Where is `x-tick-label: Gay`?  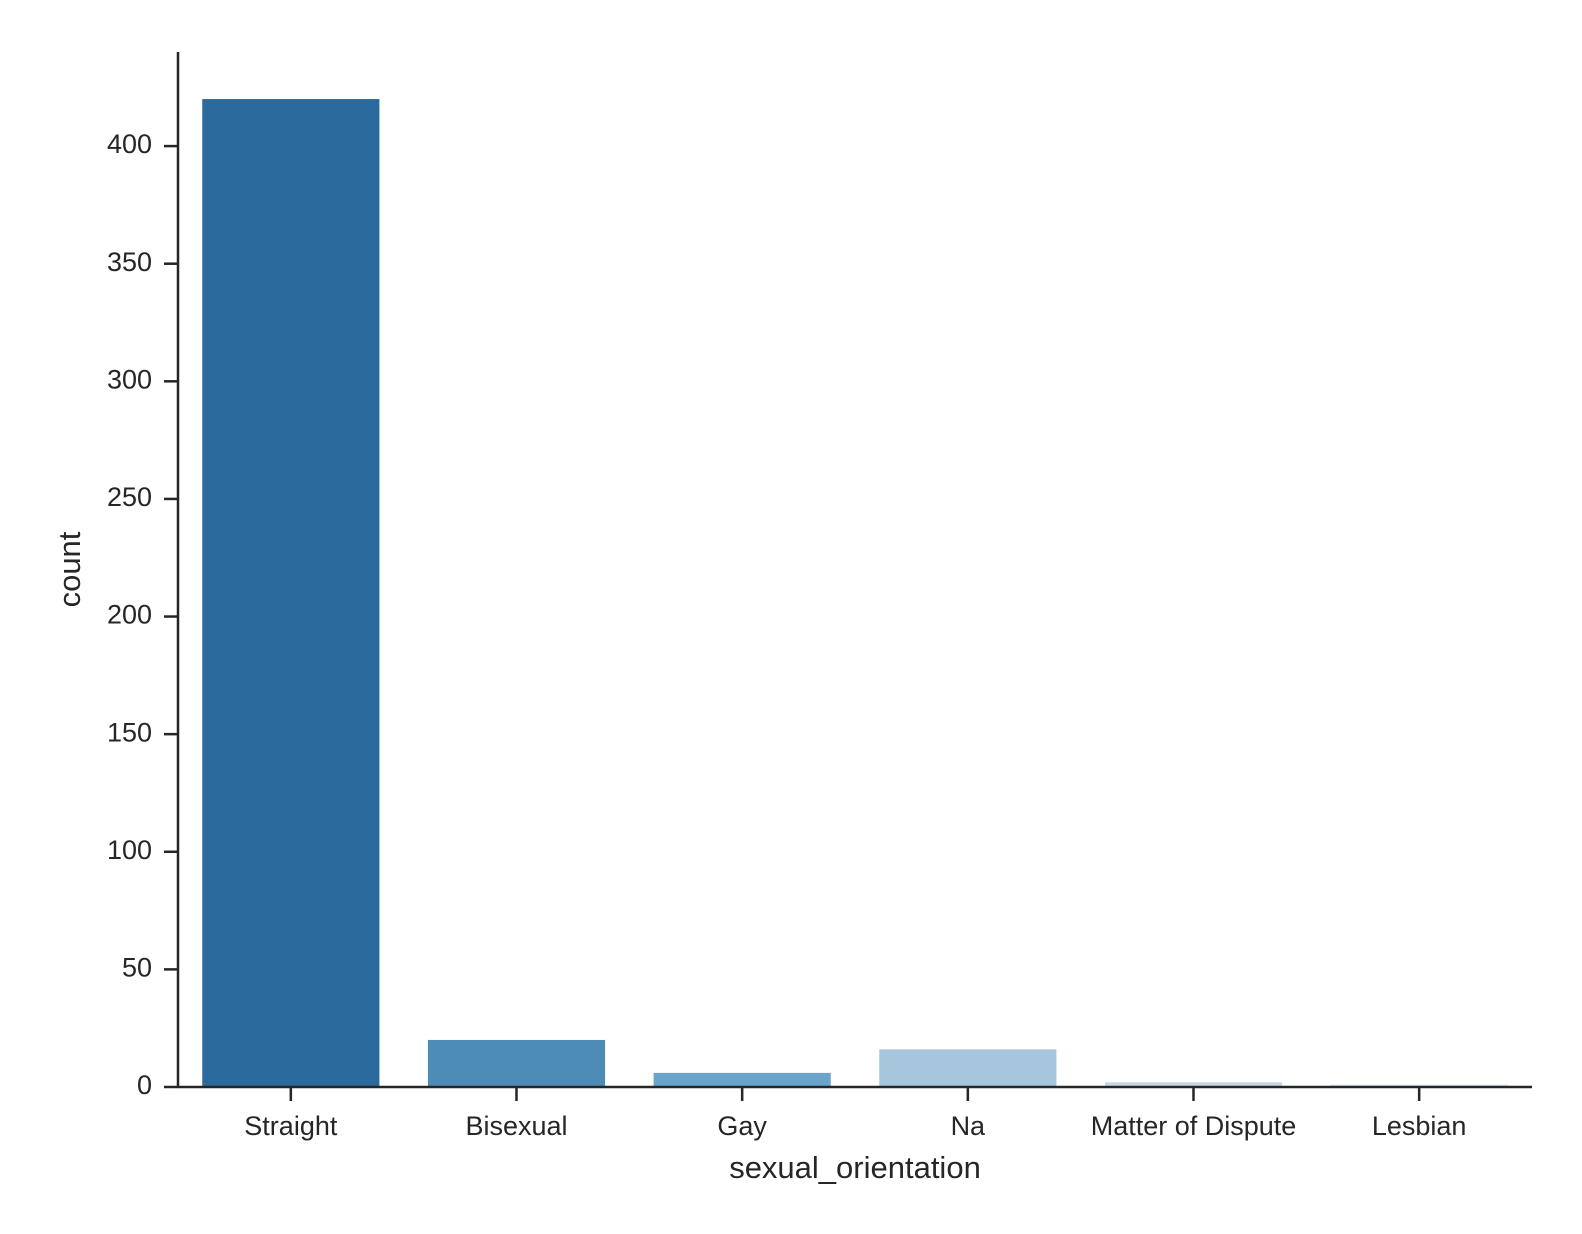
x-tick-label: Gay is located at coordinates (742, 1126).